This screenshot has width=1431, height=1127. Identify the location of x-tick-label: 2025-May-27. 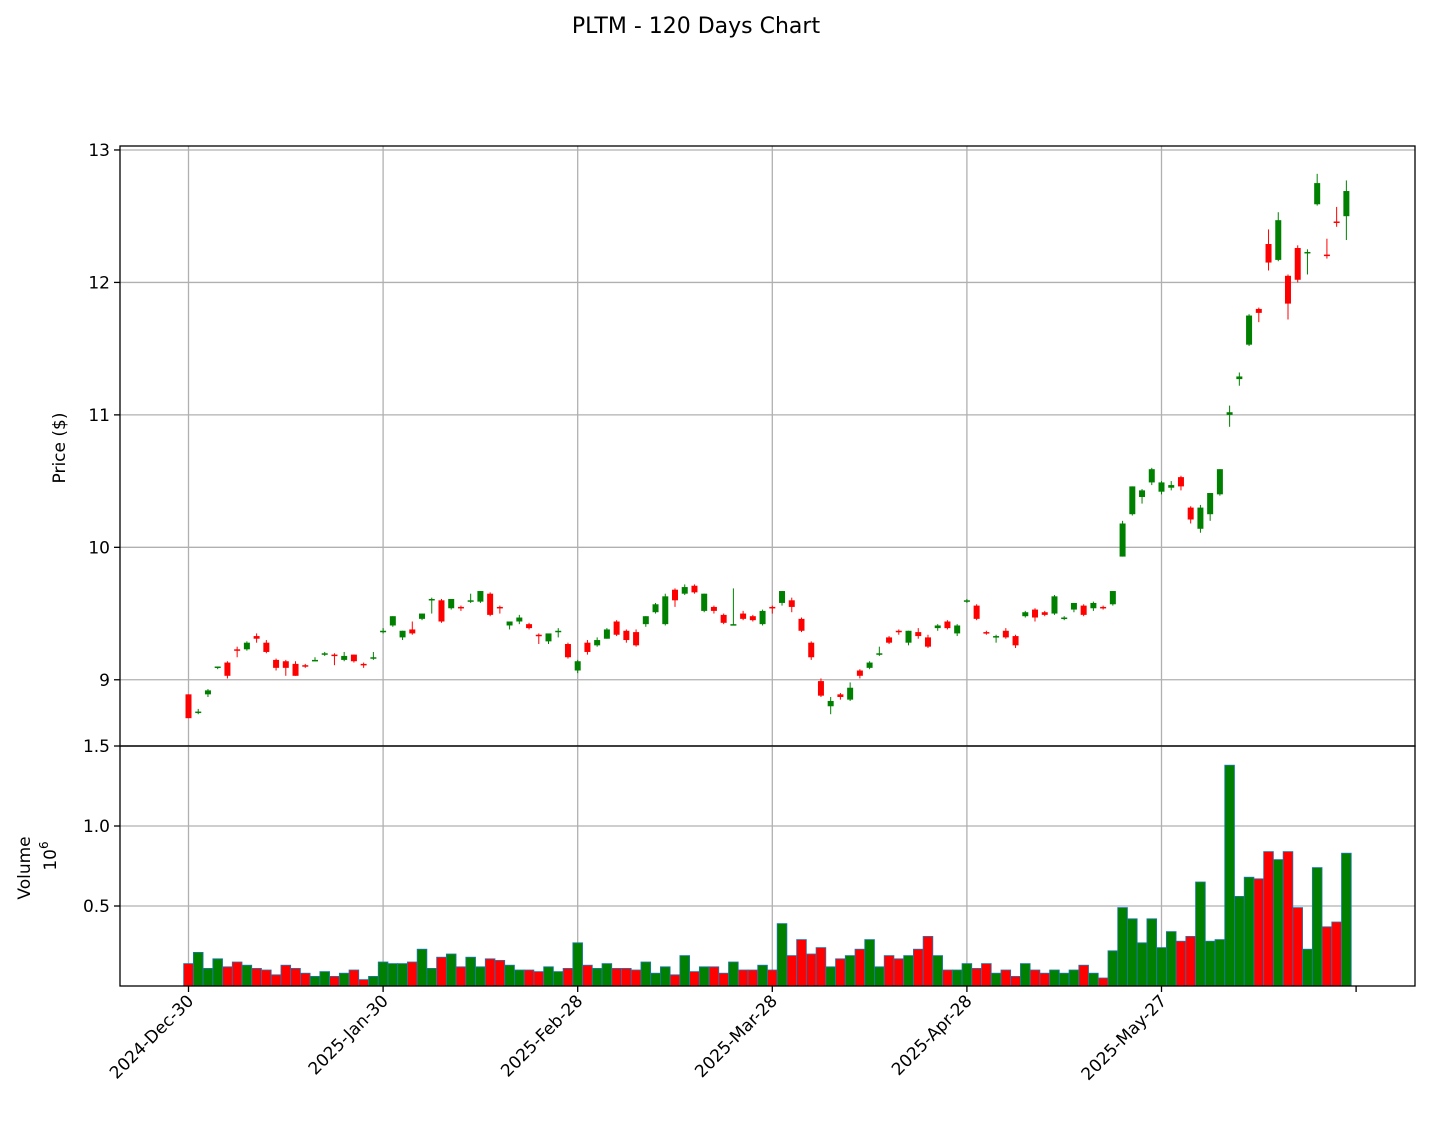
(1124, 1037).